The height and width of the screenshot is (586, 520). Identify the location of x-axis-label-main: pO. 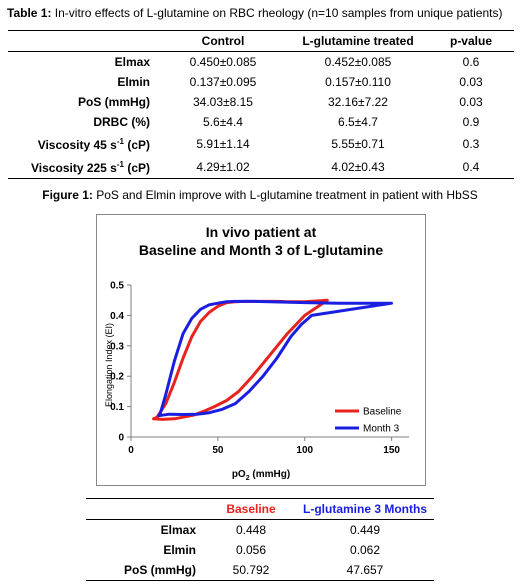
(239, 474).